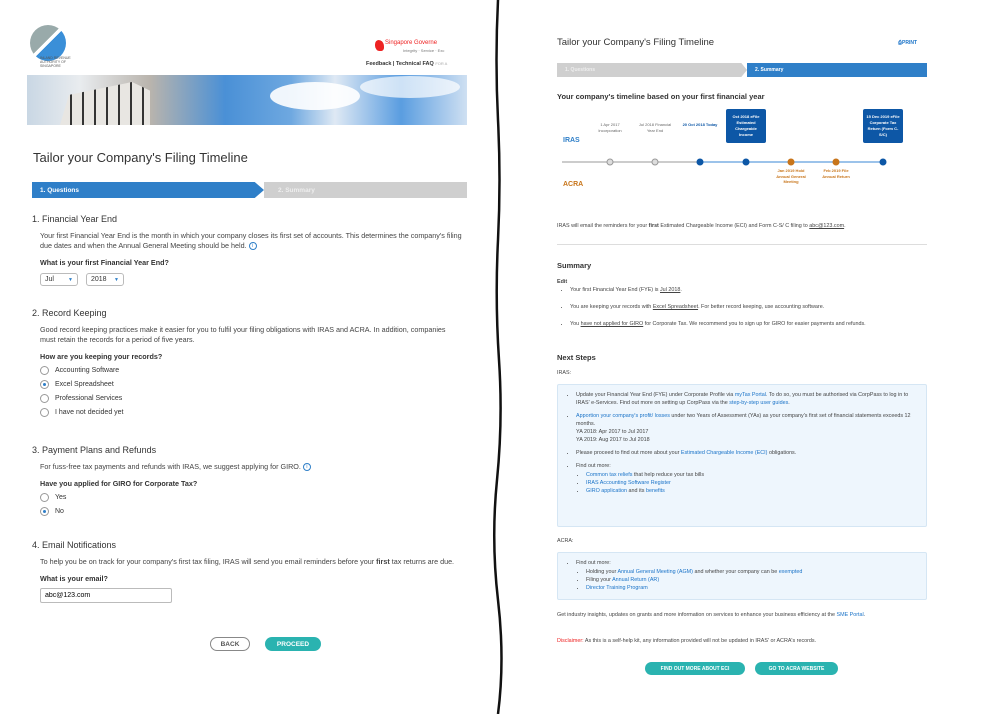 The width and height of the screenshot is (1000, 714). Describe the element at coordinates (610, 127) in the screenshot. I see `timeline-event-label: 1 Apr 2017 Incorporation` at that location.